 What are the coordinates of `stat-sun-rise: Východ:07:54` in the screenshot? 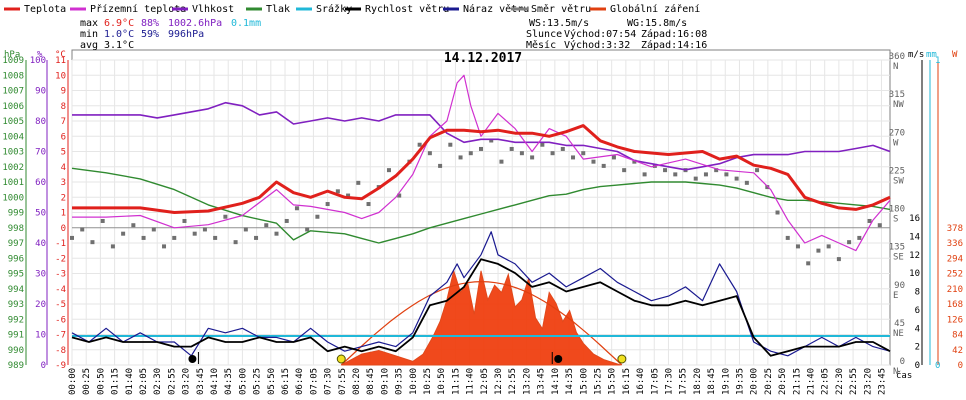 It's located at (600, 34).